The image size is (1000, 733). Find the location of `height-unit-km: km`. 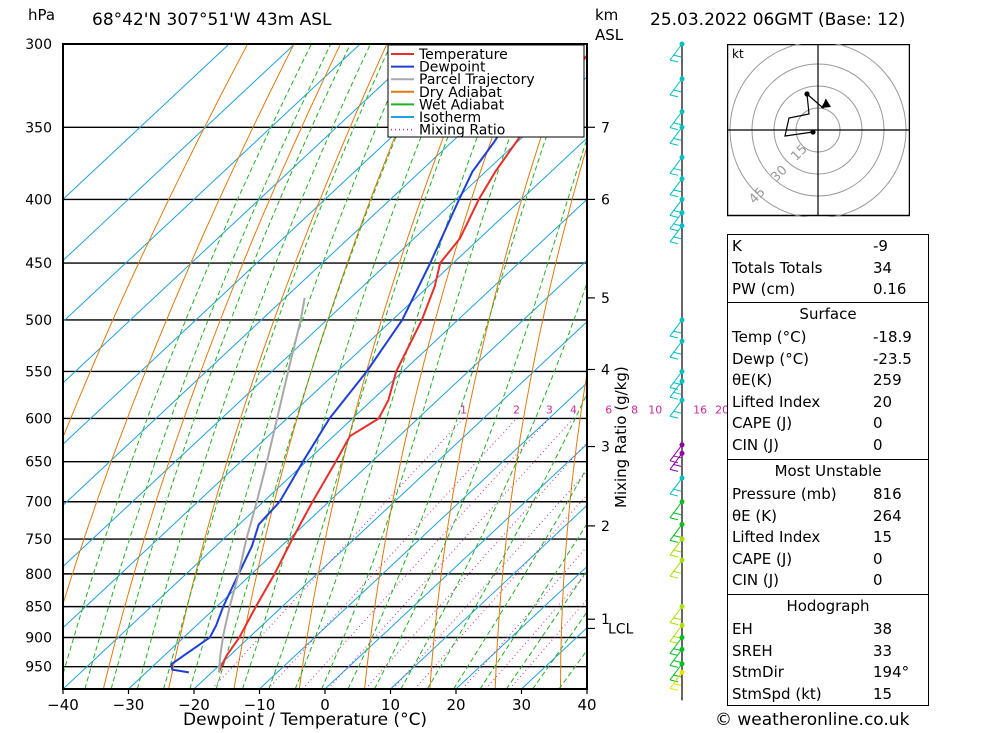

height-unit-km: km is located at coordinates (607, 15).